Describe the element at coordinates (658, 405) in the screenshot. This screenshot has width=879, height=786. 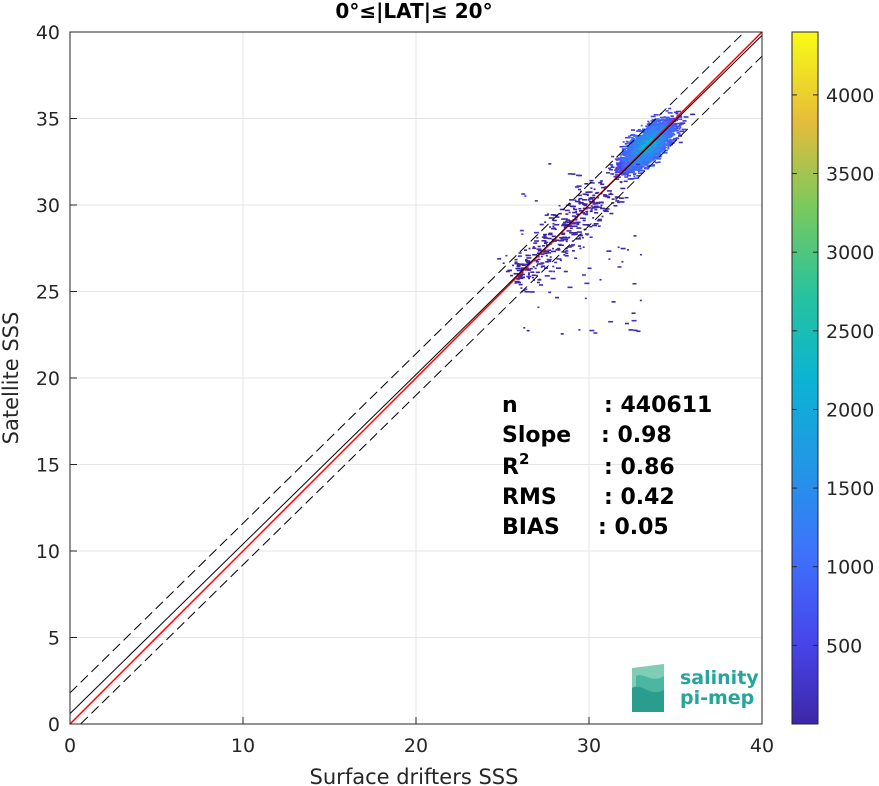
I see `stat-value-n: : 440611` at that location.